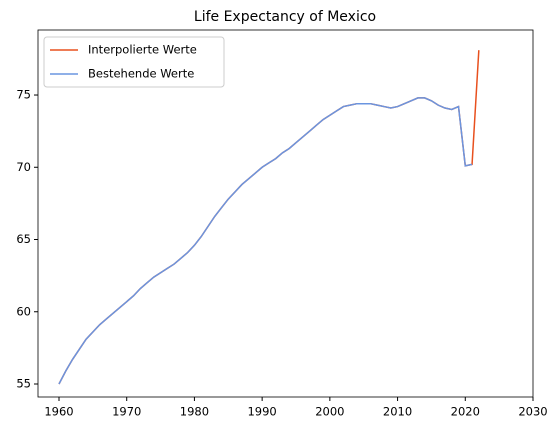 This screenshot has height=435, width=560. I want to click on legend-label: Interpolierte Werte, so click(142, 50).